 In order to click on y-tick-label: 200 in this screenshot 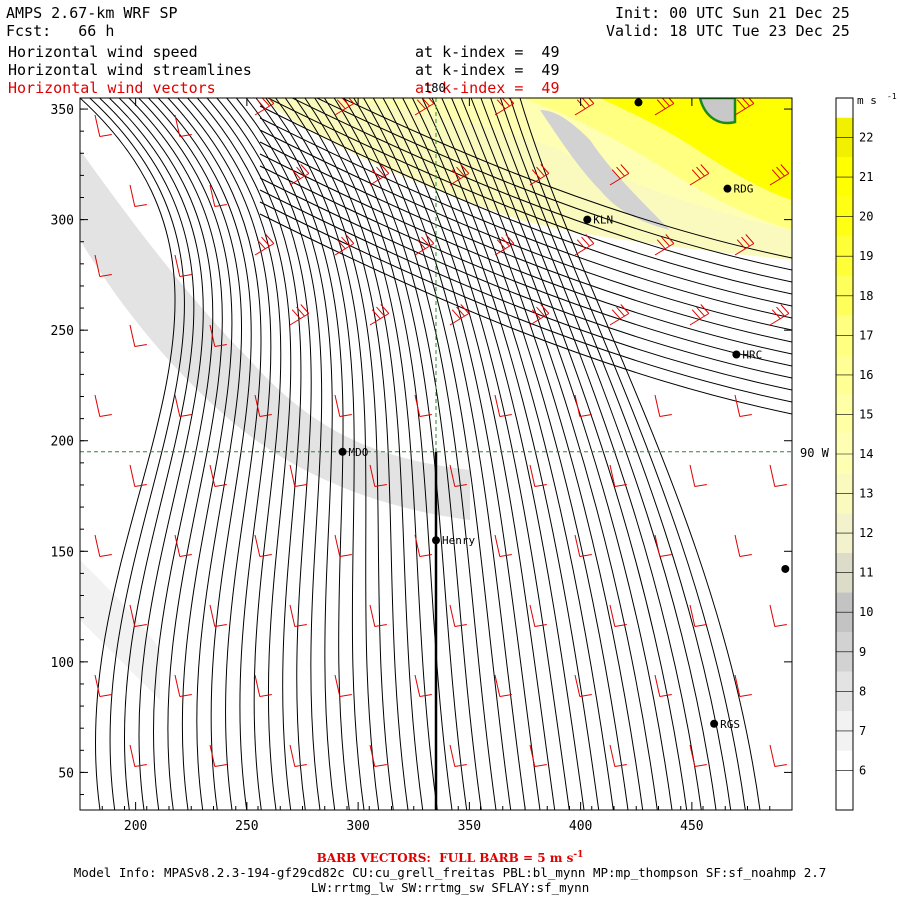, I will do `click(62, 442)`.